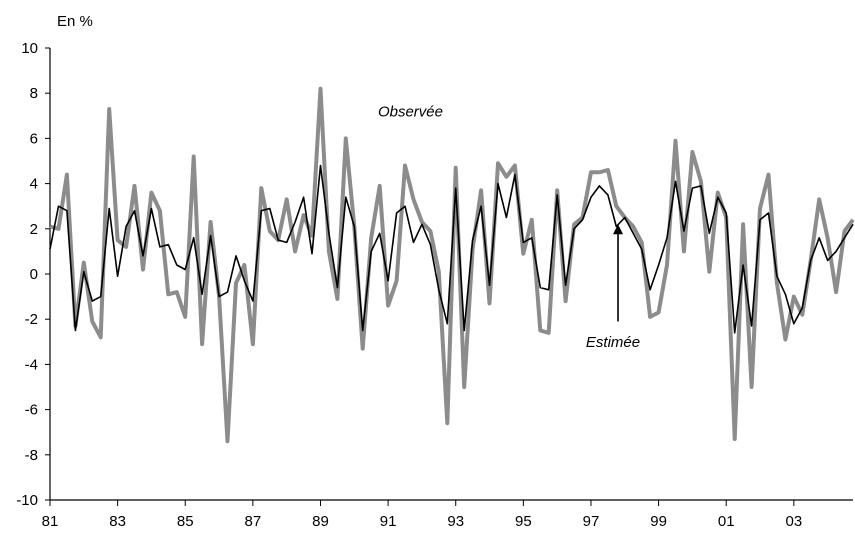 The width and height of the screenshot is (855, 539). I want to click on y-tick-label: 10, so click(29, 48).